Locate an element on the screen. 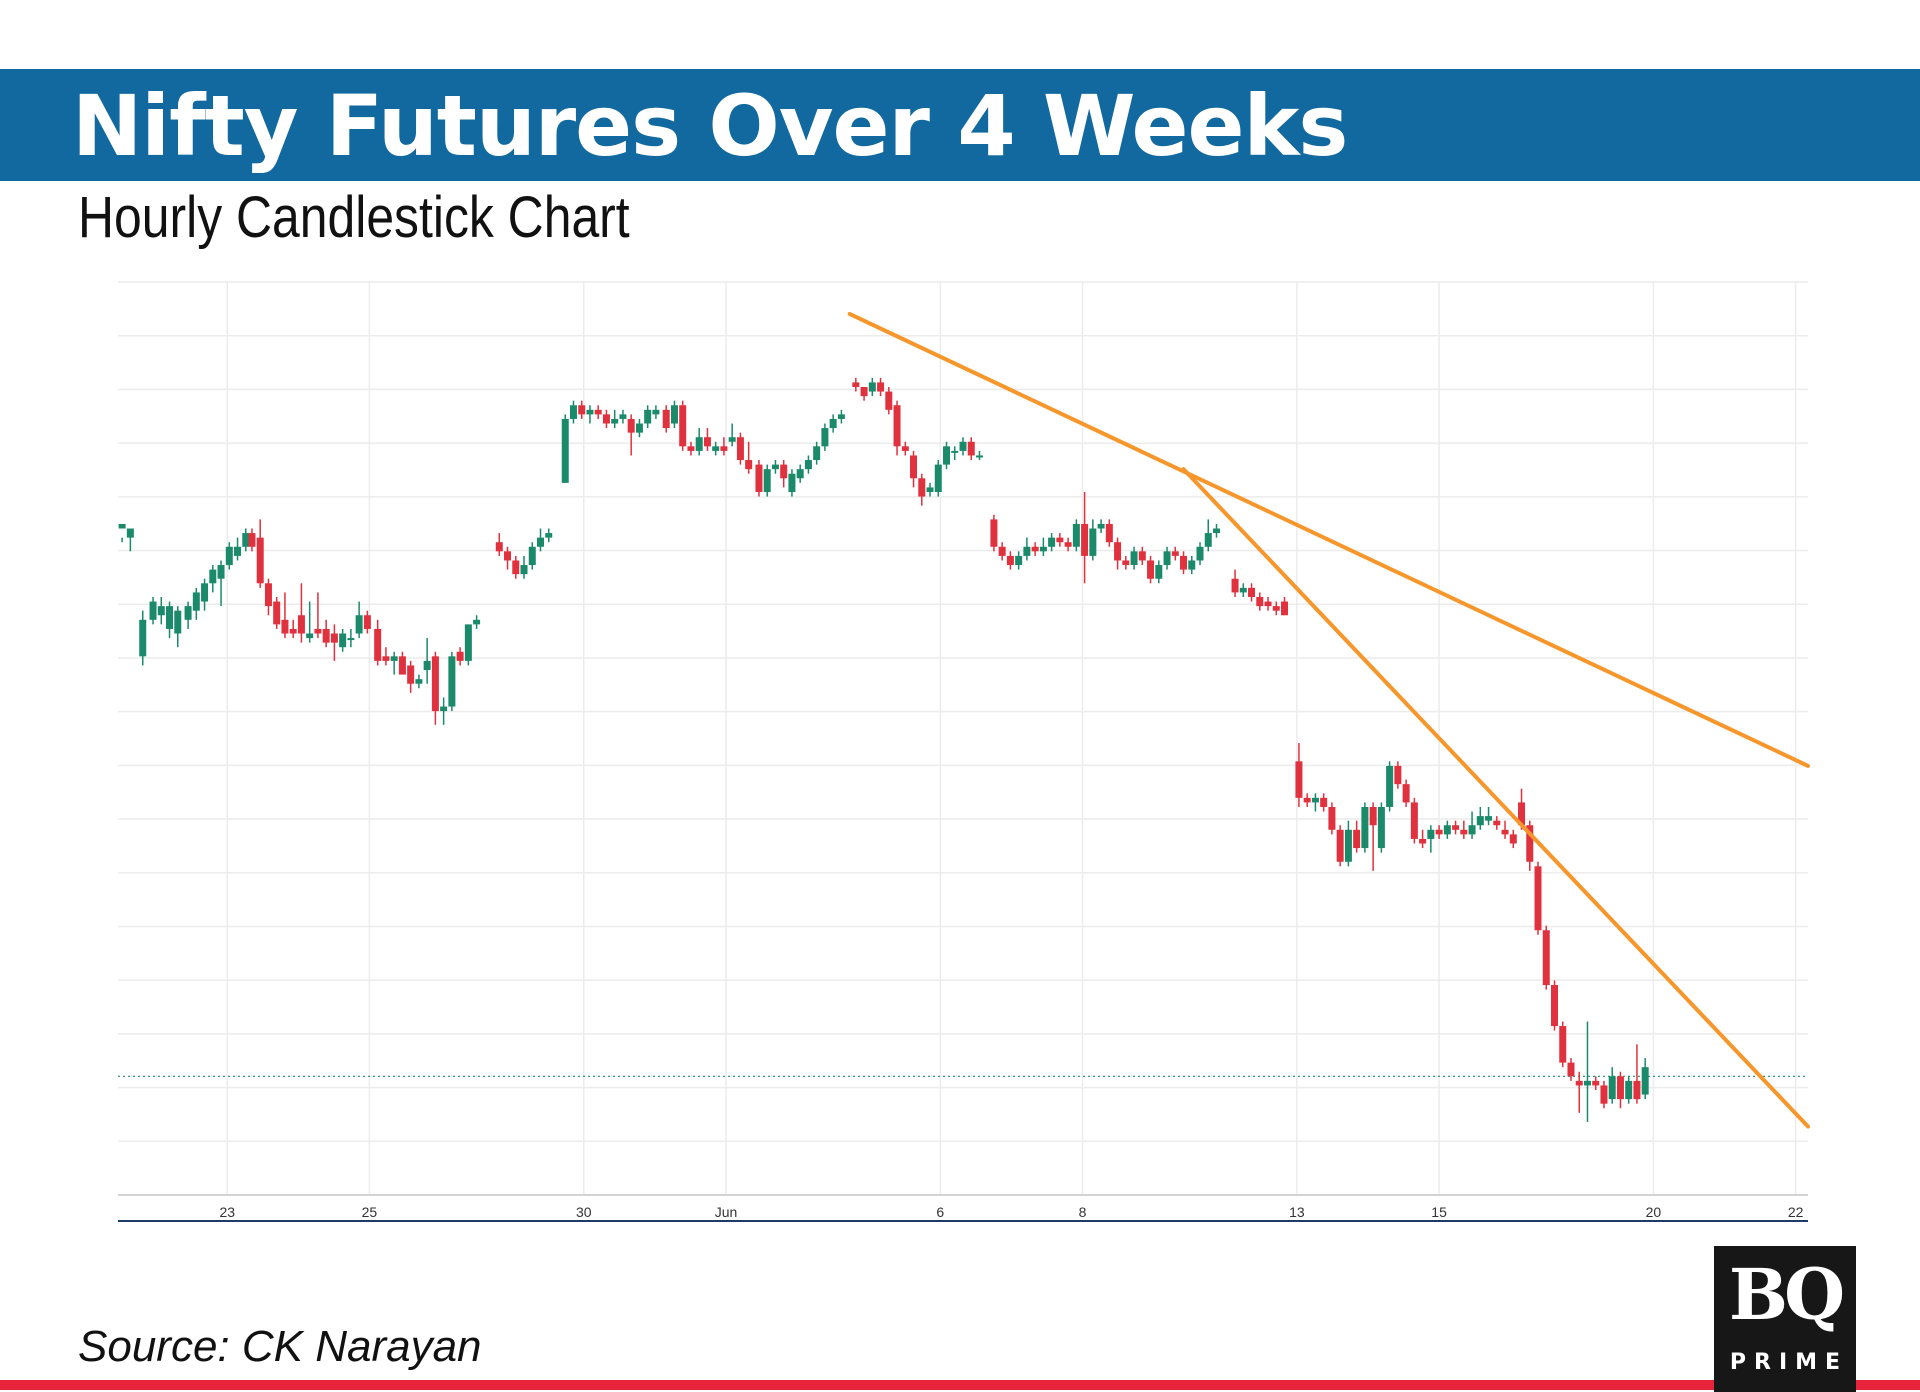 The width and height of the screenshot is (1920, 1392). x-tick-label: Jun is located at coordinates (726, 1212).